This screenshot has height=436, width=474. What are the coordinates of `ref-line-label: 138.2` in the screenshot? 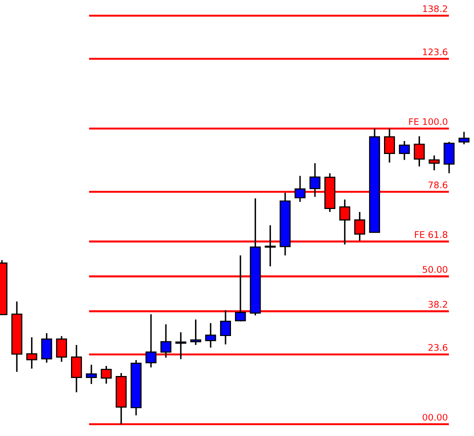 It's located at (435, 8).